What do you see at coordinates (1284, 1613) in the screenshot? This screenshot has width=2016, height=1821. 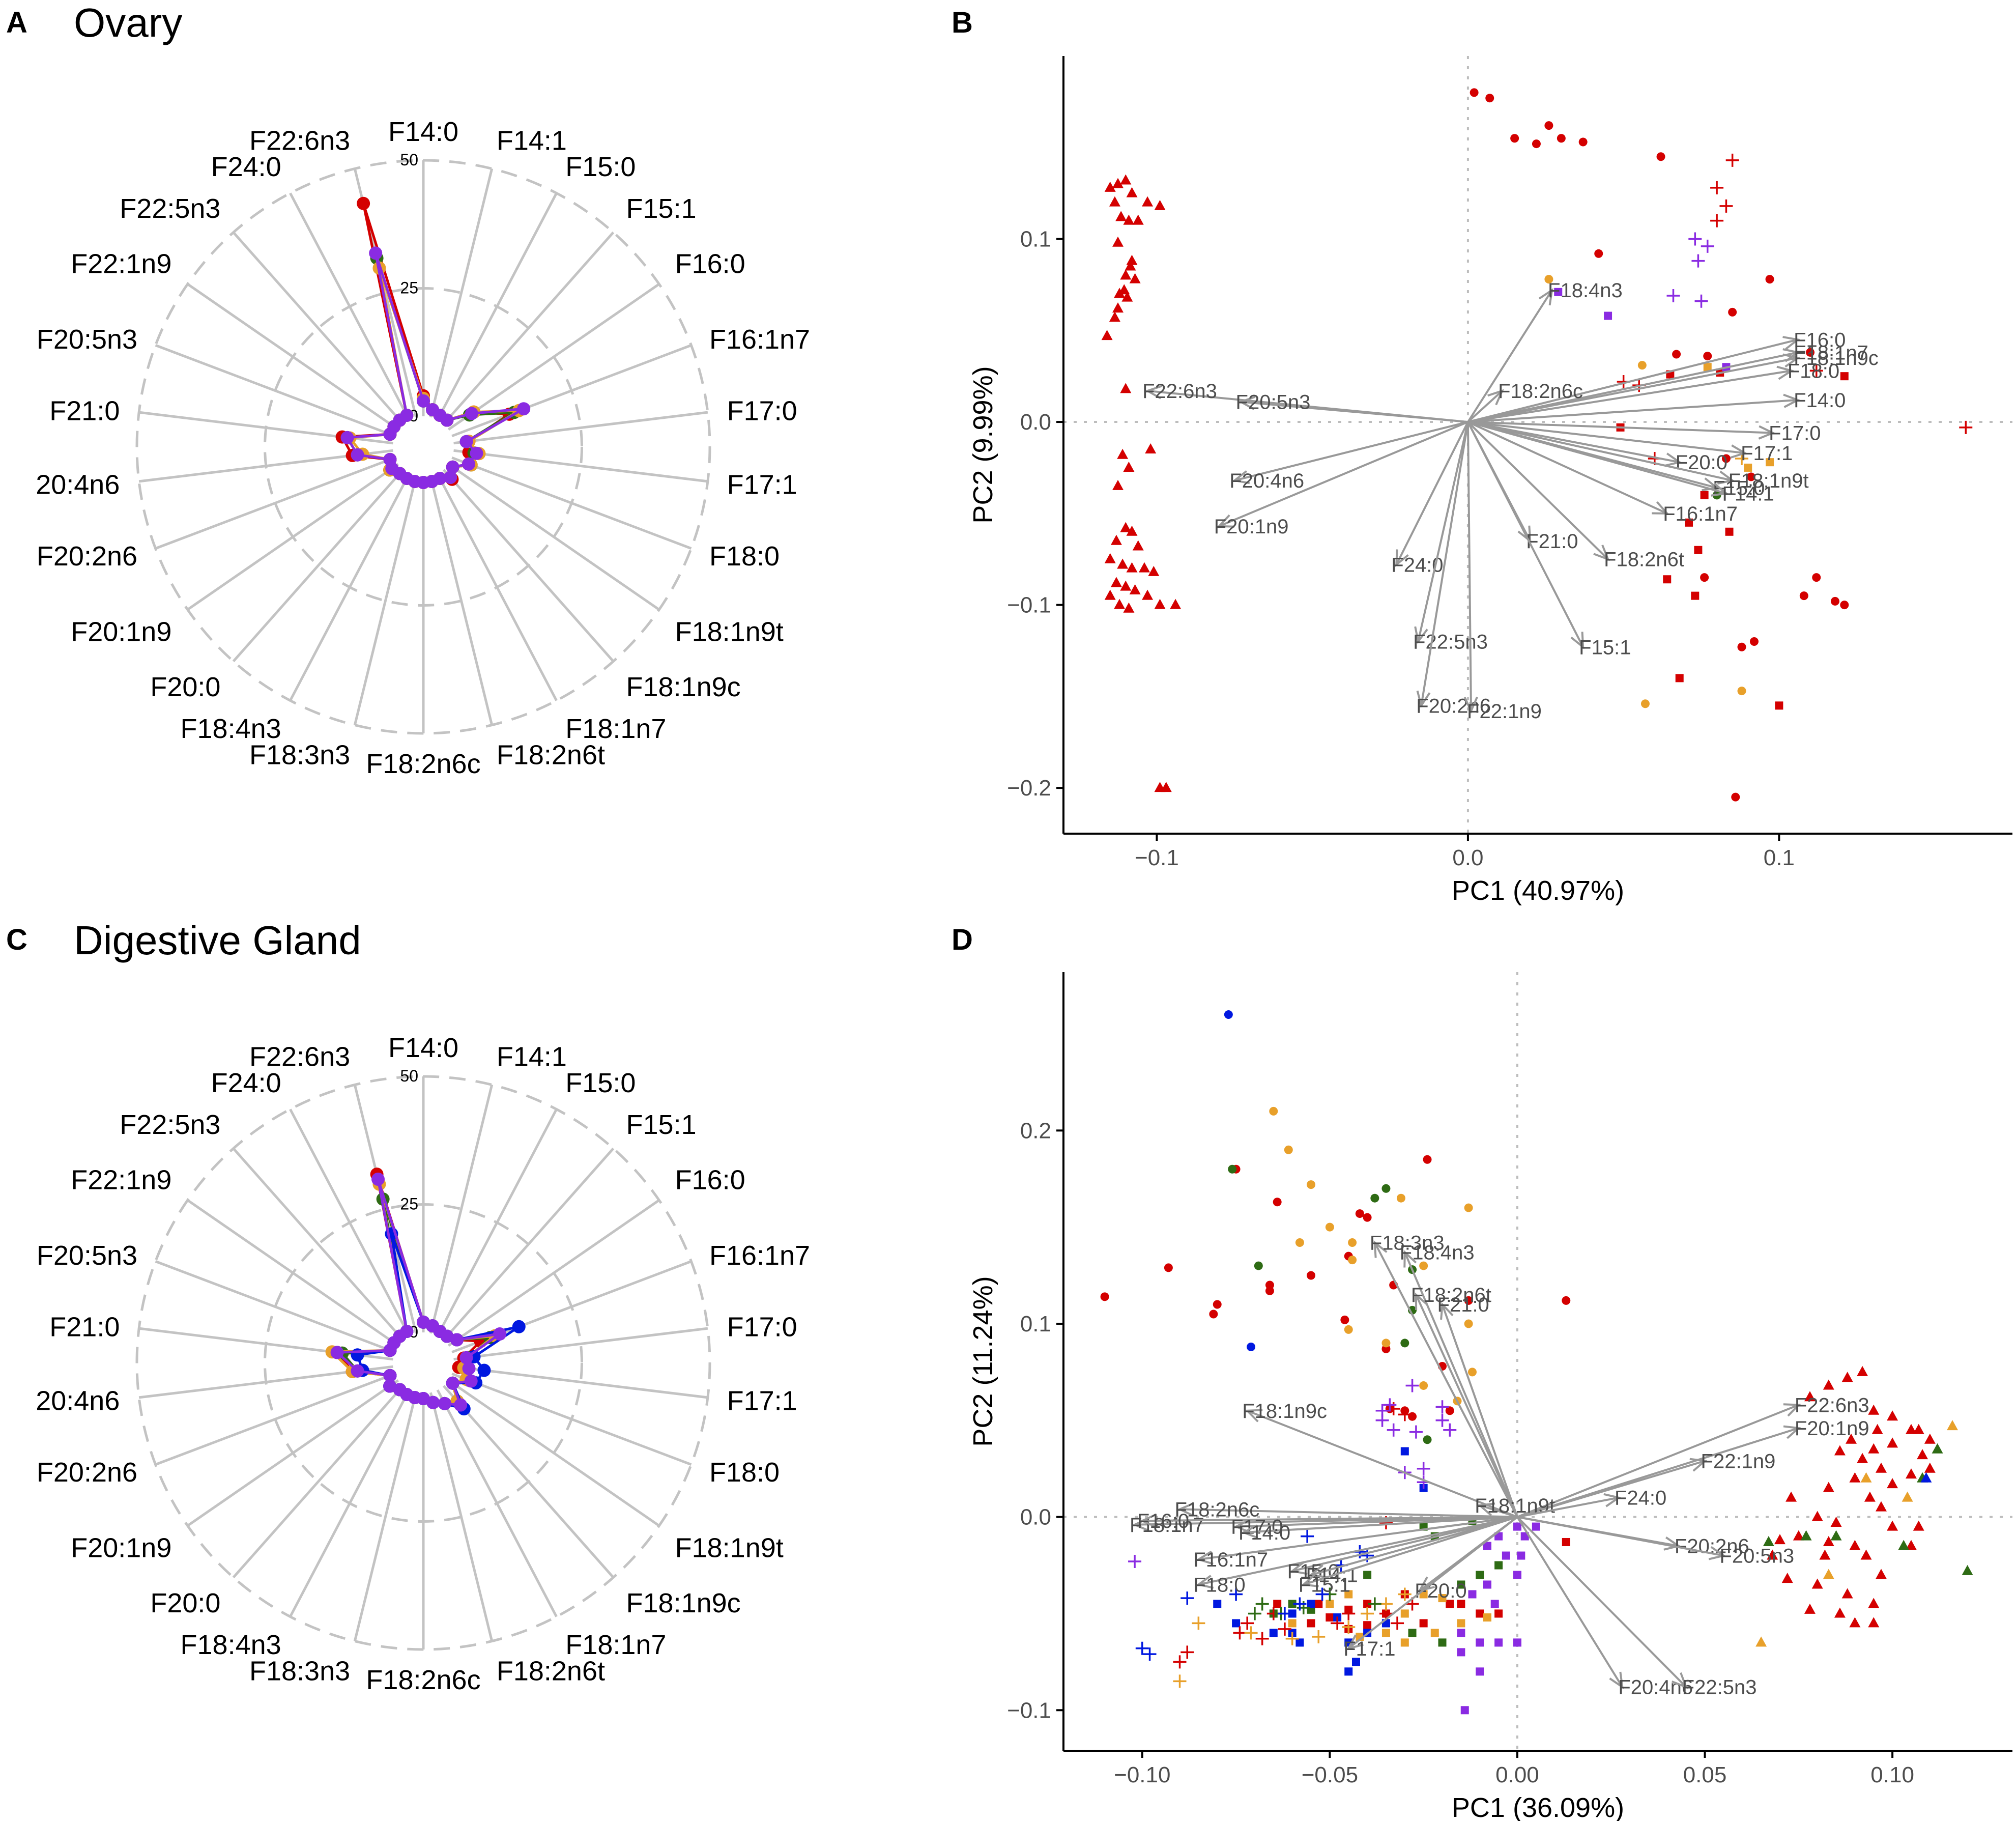 I see `data-point-blue-plus` at bounding box center [1284, 1613].